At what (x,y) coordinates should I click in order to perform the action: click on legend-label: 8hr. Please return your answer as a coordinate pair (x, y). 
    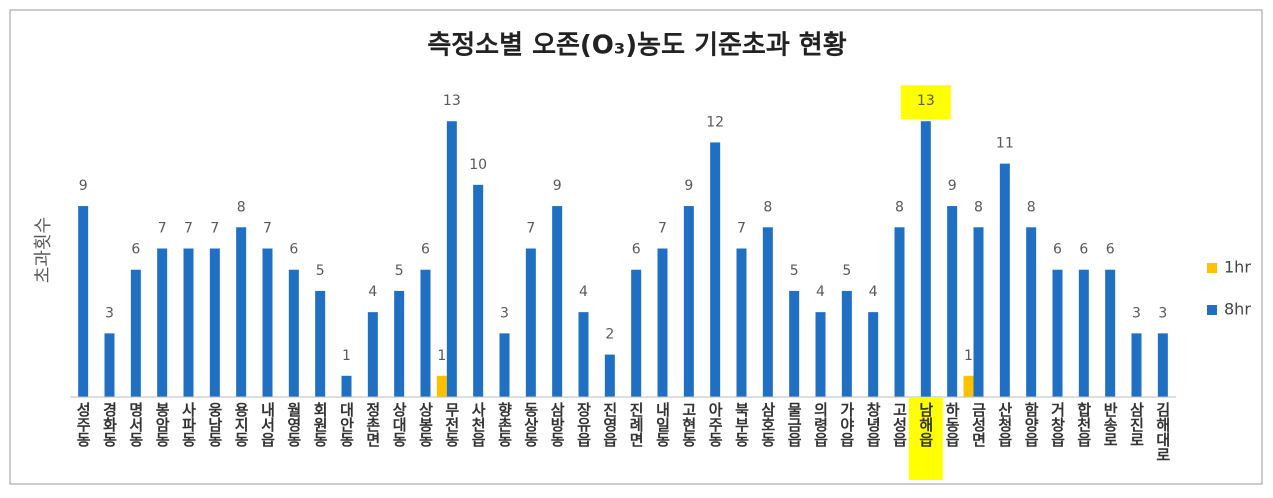
    Looking at the image, I should click on (1237, 309).